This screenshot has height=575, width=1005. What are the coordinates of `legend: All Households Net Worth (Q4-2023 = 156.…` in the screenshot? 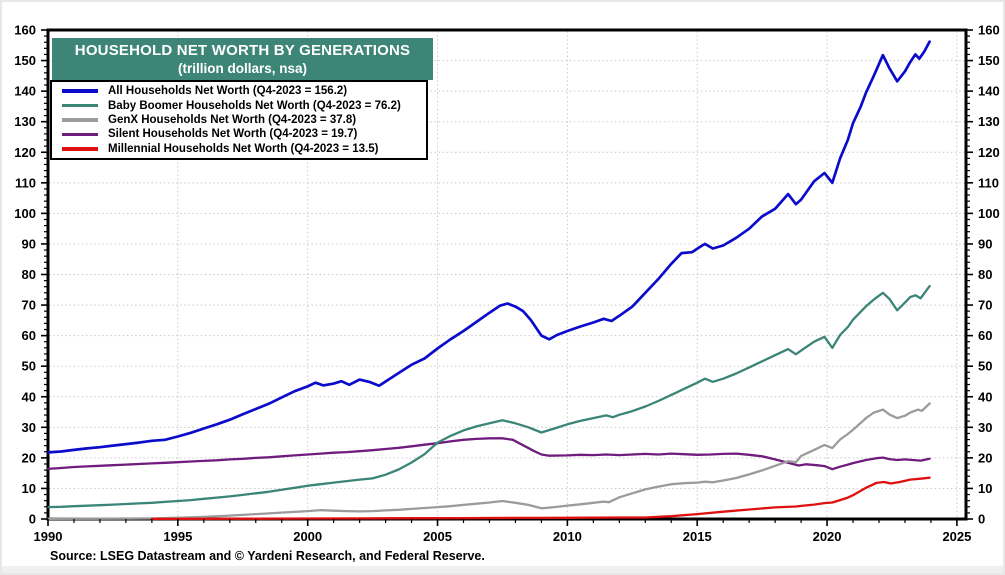 It's located at (239, 120).